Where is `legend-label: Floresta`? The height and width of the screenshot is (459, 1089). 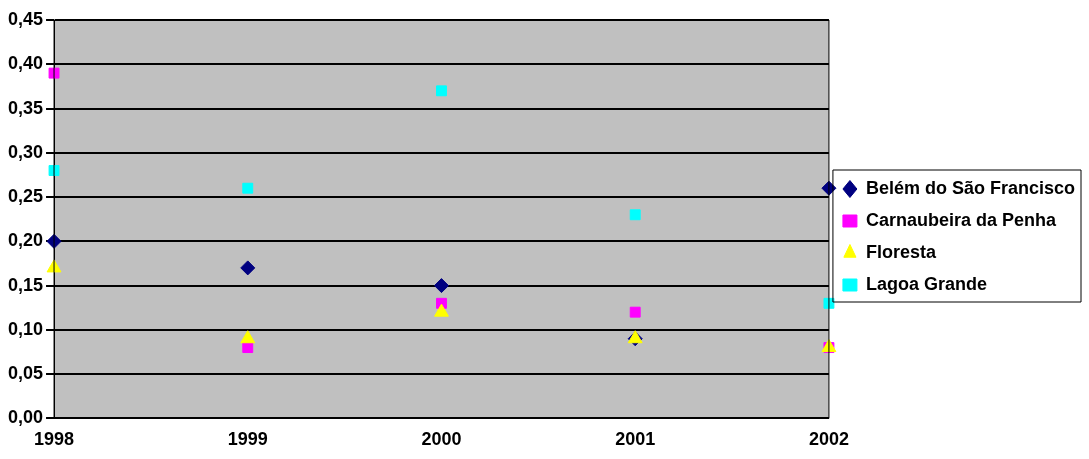
legend-label: Floresta is located at coordinates (901, 251).